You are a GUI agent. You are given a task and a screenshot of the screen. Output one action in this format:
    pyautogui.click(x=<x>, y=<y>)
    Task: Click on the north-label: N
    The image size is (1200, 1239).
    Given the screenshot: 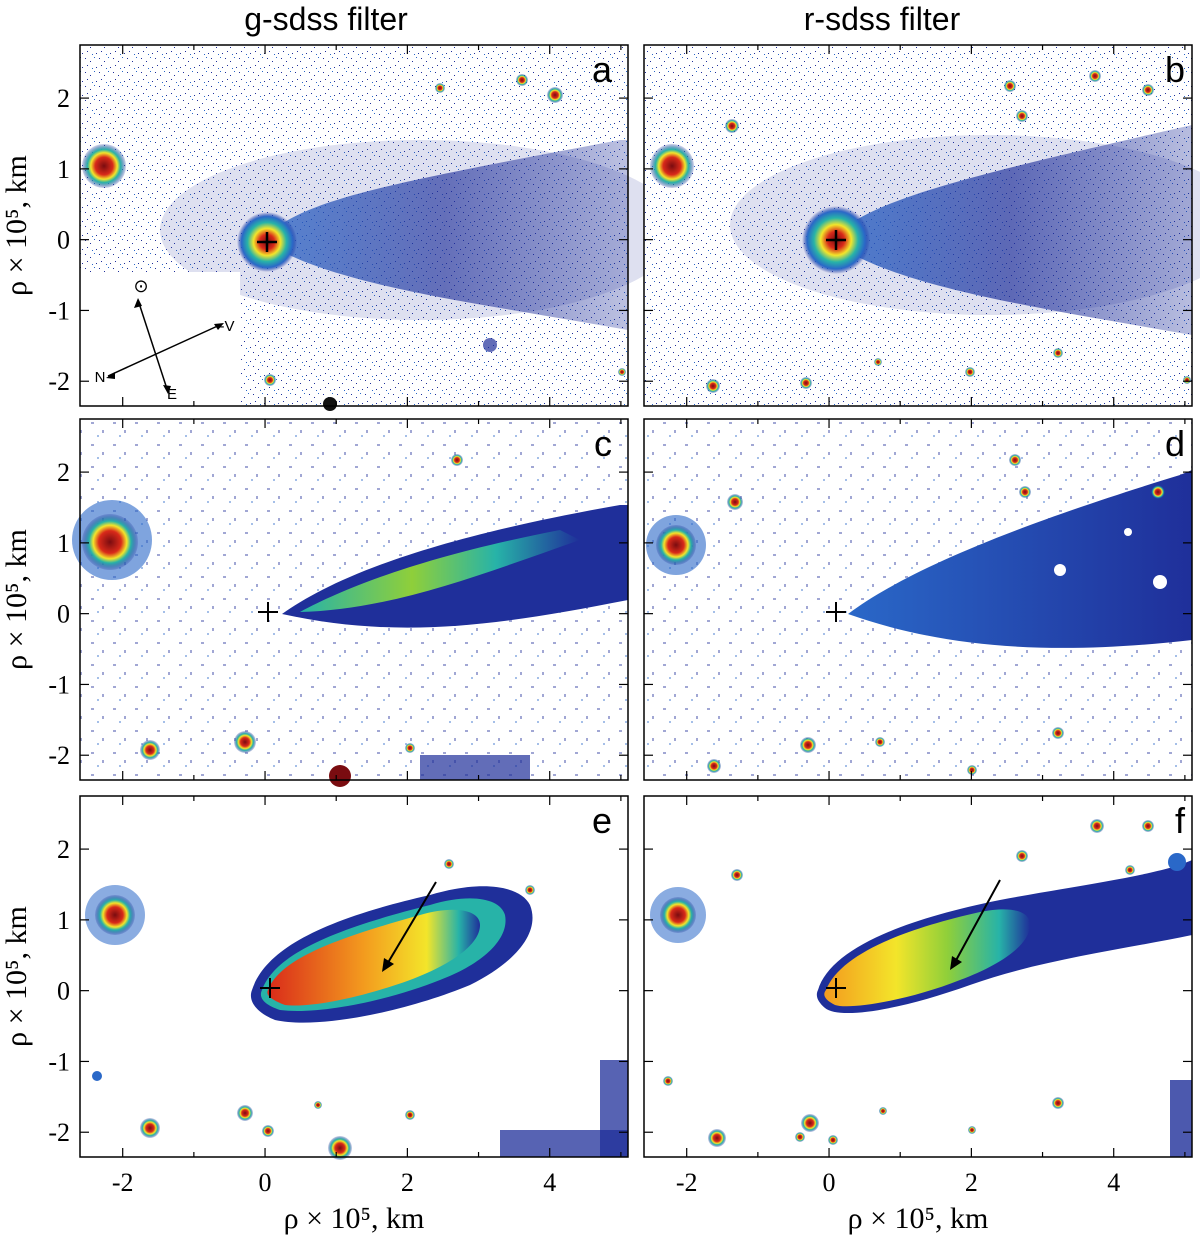 What is the action you would take?
    pyautogui.click(x=100, y=377)
    